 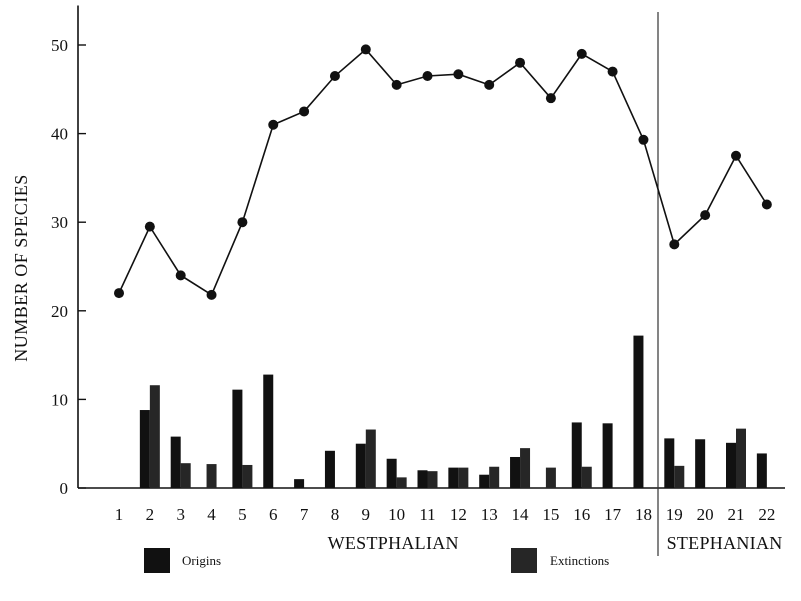 I want to click on period-label-westphalian: WESTPHALIAN, so click(x=393, y=543).